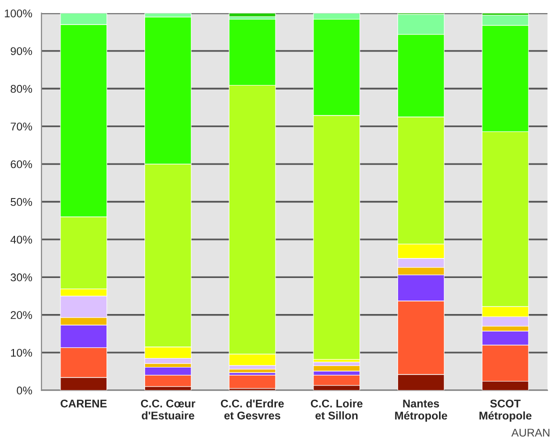  What do you see at coordinates (21, 352) in the screenshot?
I see `y-tick-label: 10%` at bounding box center [21, 352].